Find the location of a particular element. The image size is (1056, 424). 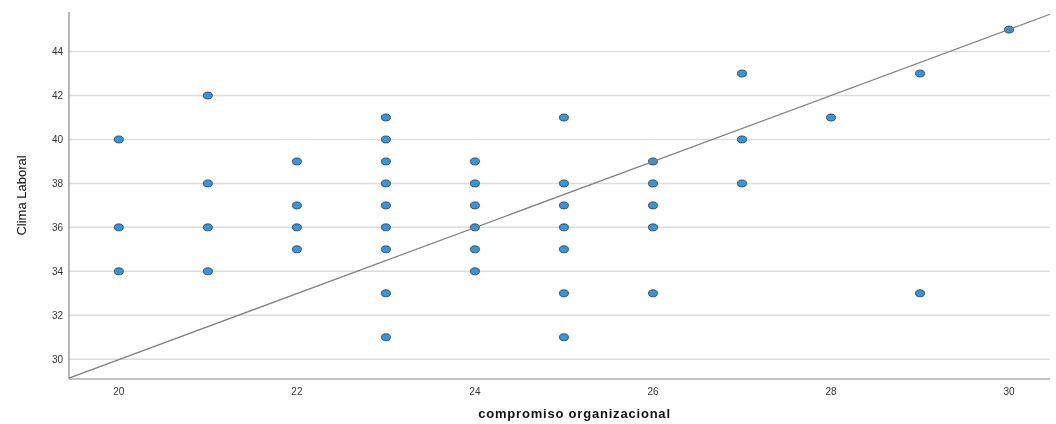

y-tick-label: 42 is located at coordinates (57, 96).